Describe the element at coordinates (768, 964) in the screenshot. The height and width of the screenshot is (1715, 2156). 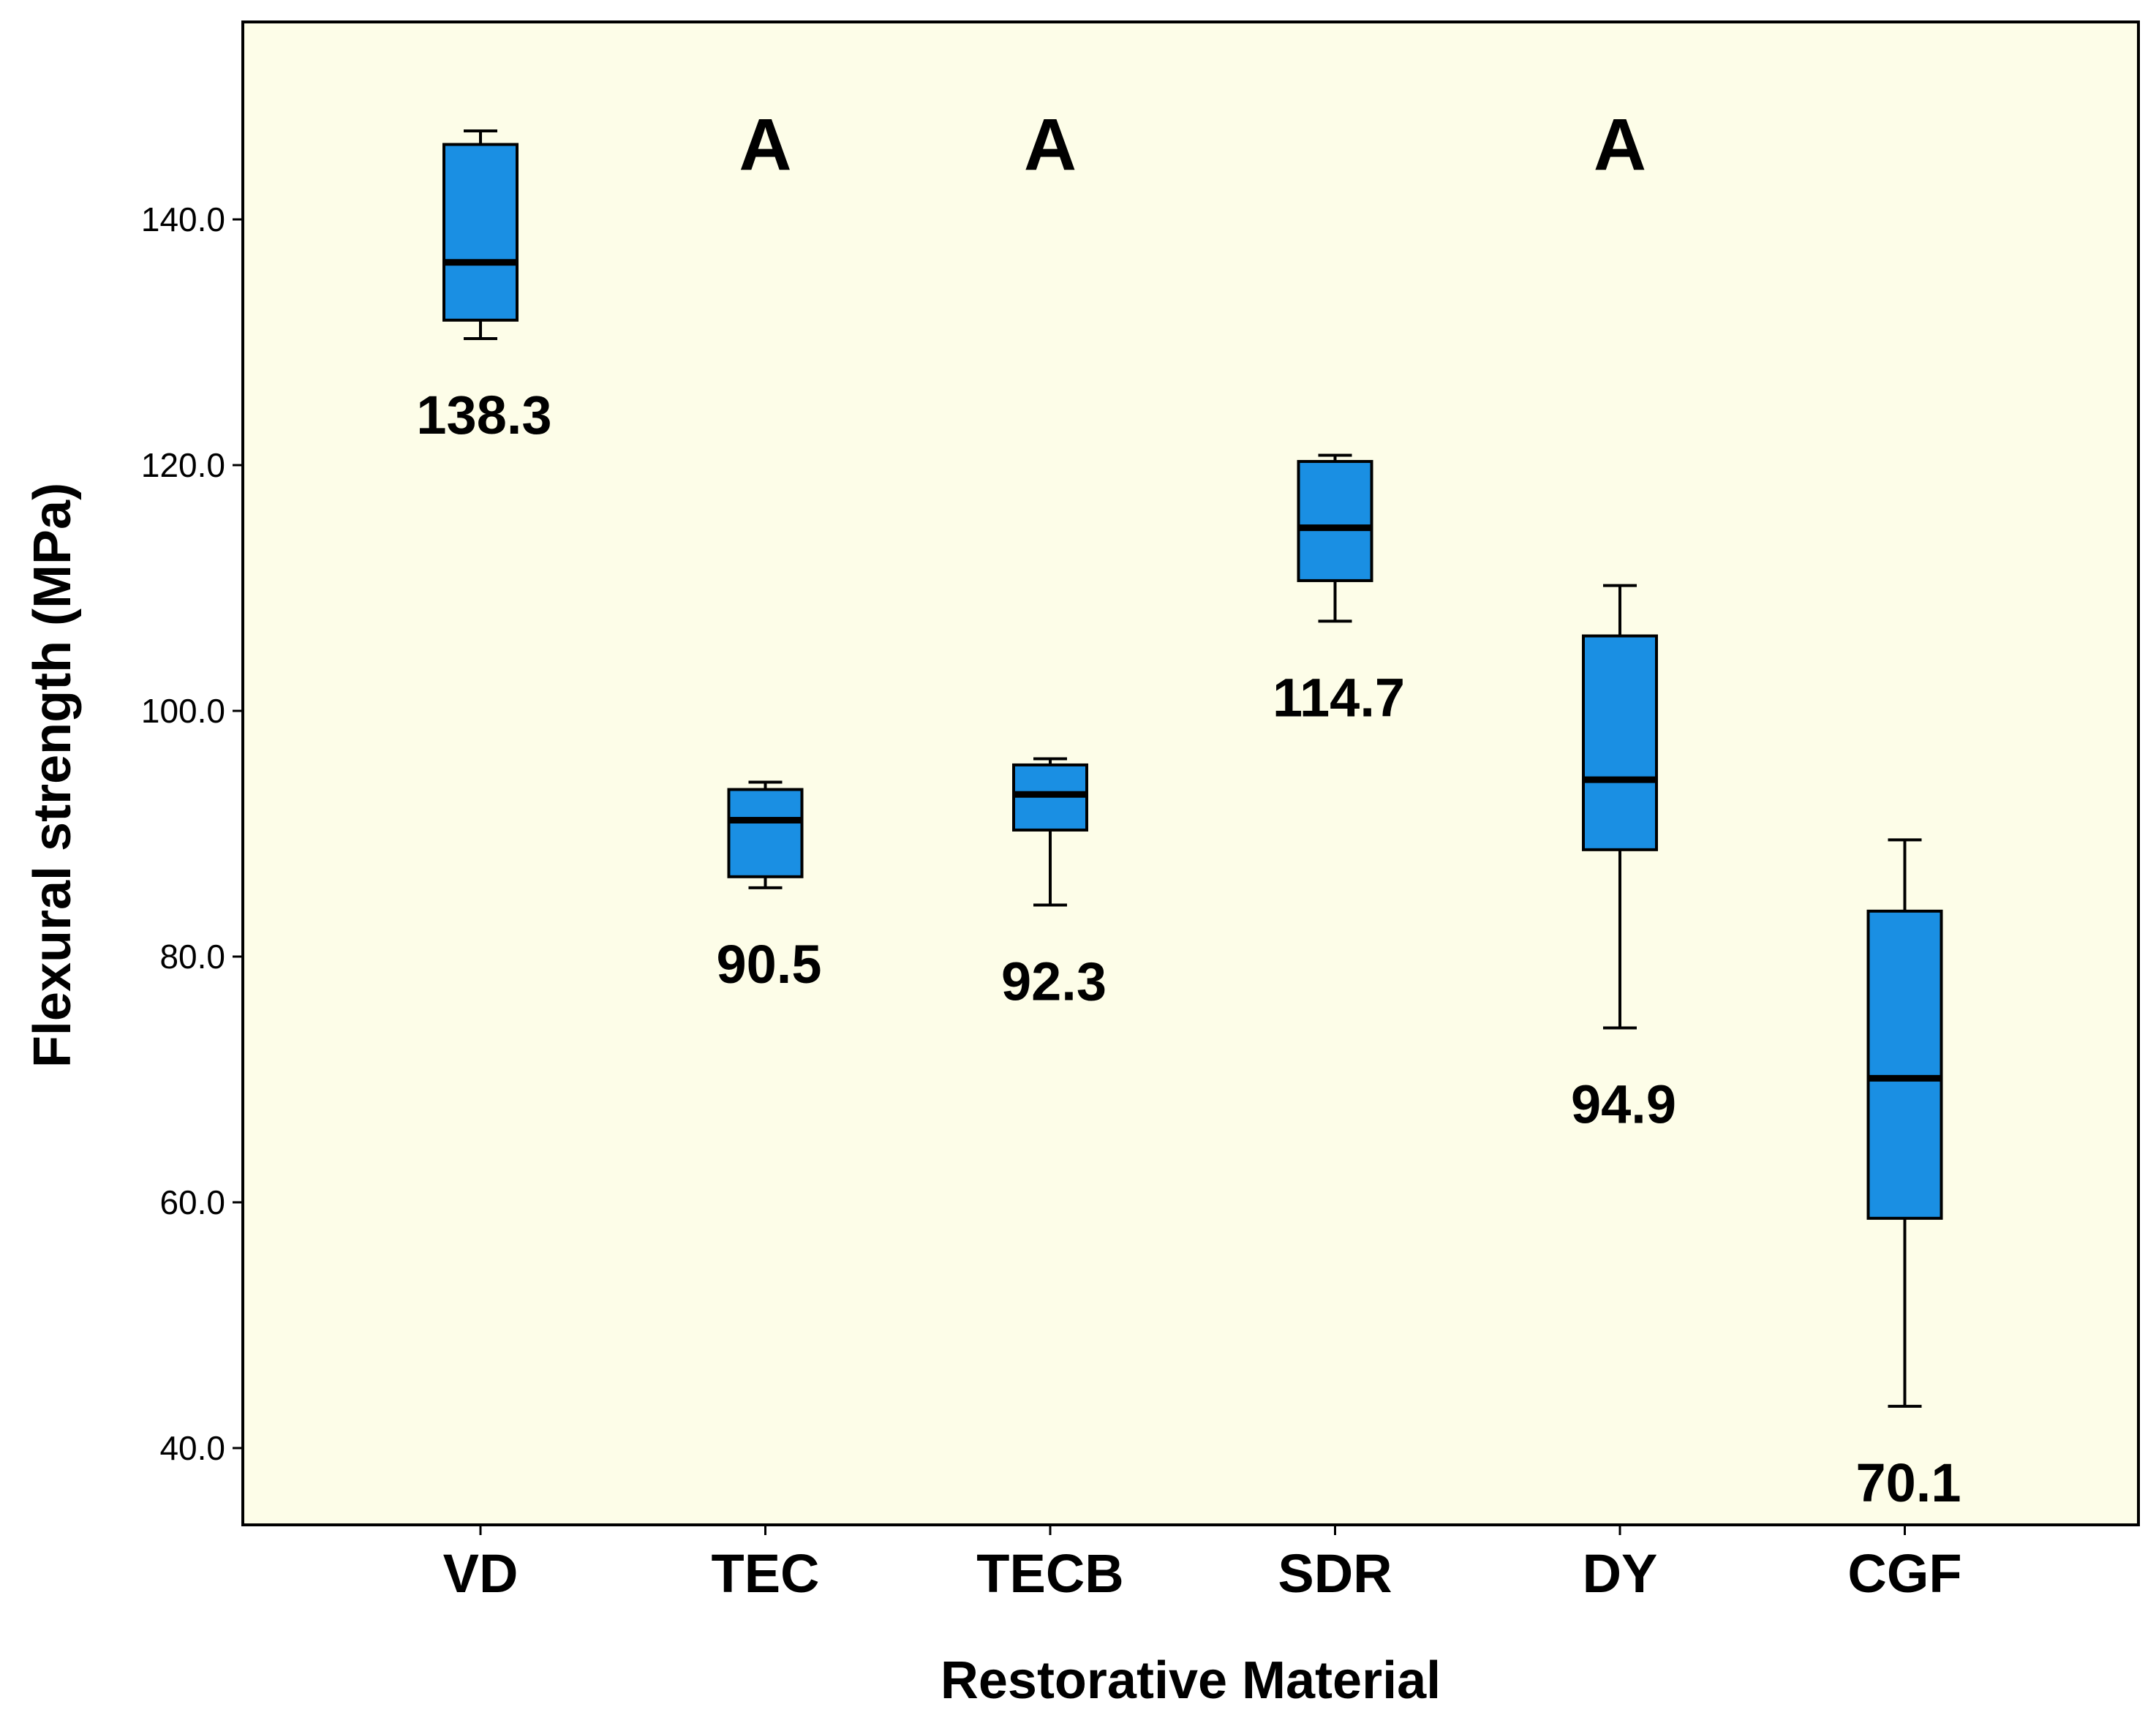
I see `mean-value-label: 90.5` at that location.